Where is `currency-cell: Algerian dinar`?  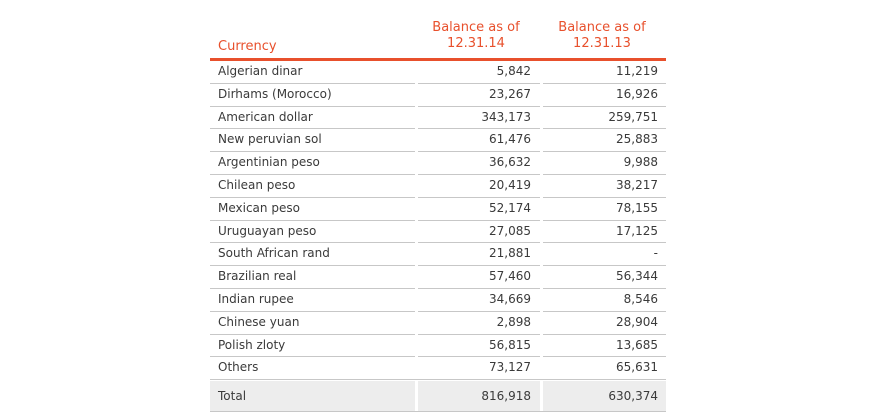
currency-cell: Algerian dinar is located at coordinates (260, 71).